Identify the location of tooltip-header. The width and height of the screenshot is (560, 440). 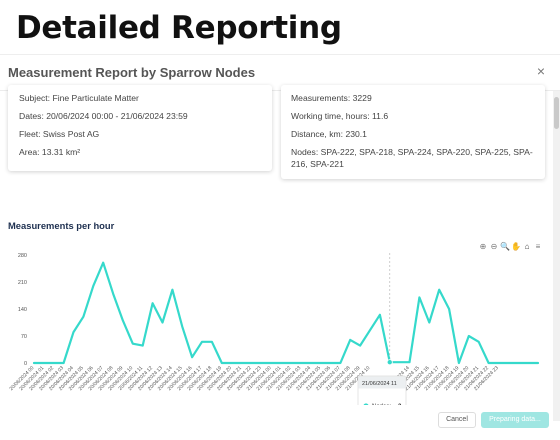
(382, 382).